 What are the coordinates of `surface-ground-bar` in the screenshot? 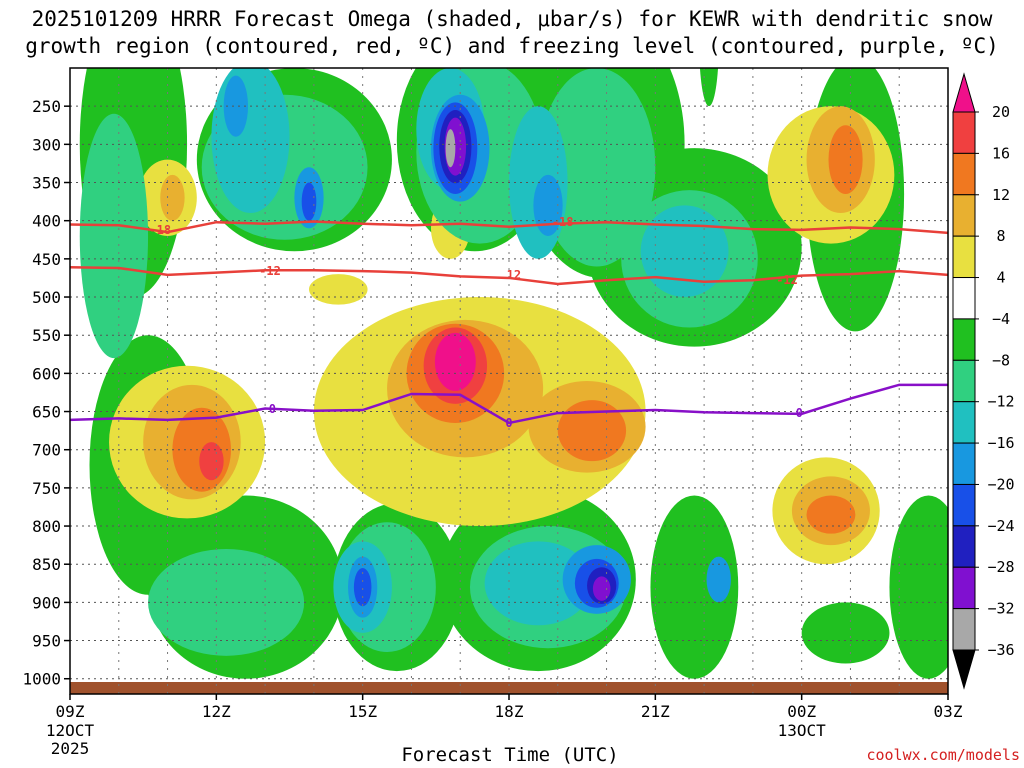 It's located at (509, 688).